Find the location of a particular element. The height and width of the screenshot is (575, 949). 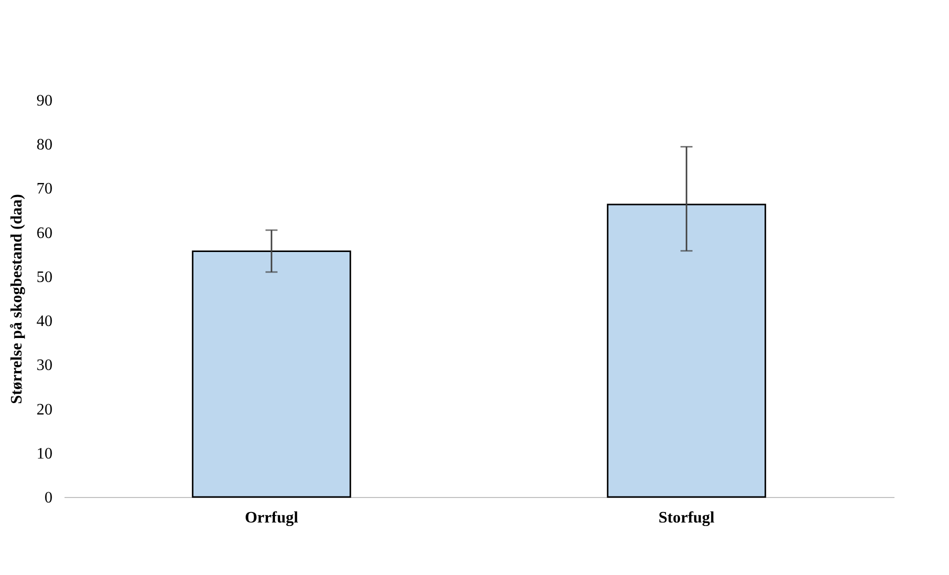

y-tick-label: 30 is located at coordinates (44, 365).